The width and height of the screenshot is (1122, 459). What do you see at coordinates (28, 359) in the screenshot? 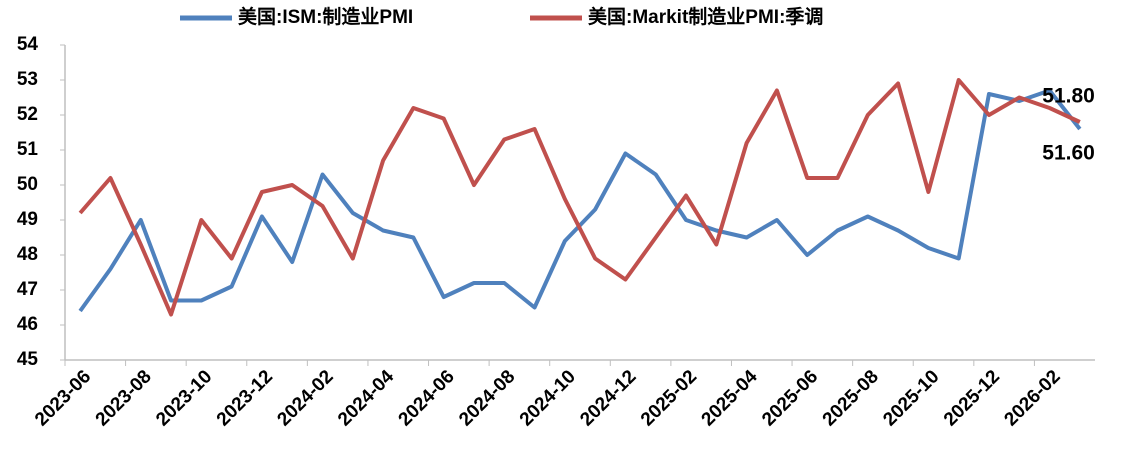
I see `y-tick-label: 45` at bounding box center [28, 359].